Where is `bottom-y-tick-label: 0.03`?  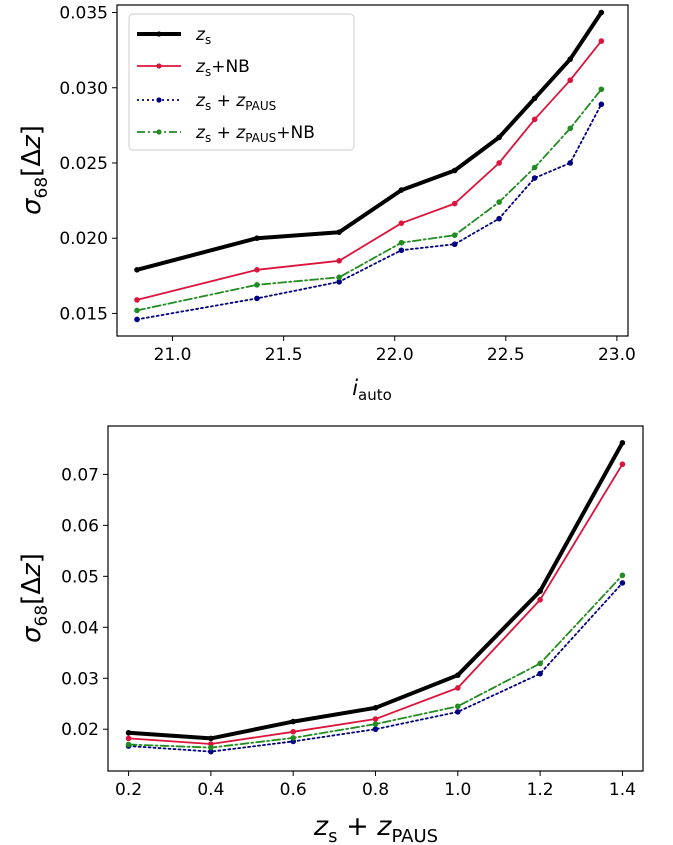 bottom-y-tick-label: 0.03 is located at coordinates (80, 679).